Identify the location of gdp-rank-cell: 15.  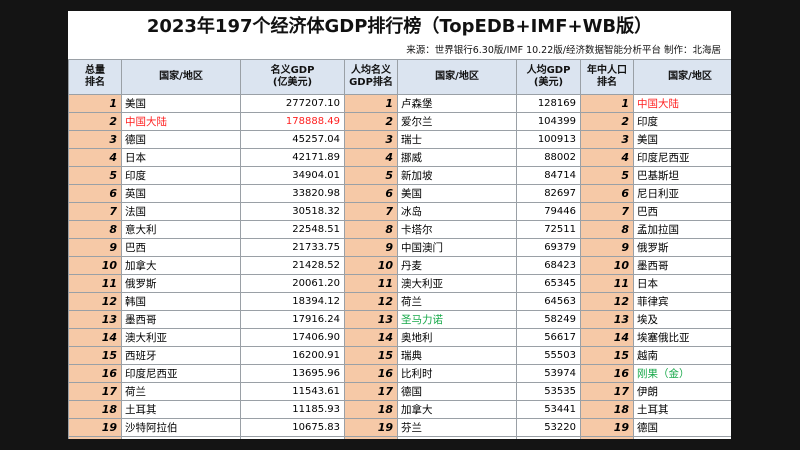
(95, 355).